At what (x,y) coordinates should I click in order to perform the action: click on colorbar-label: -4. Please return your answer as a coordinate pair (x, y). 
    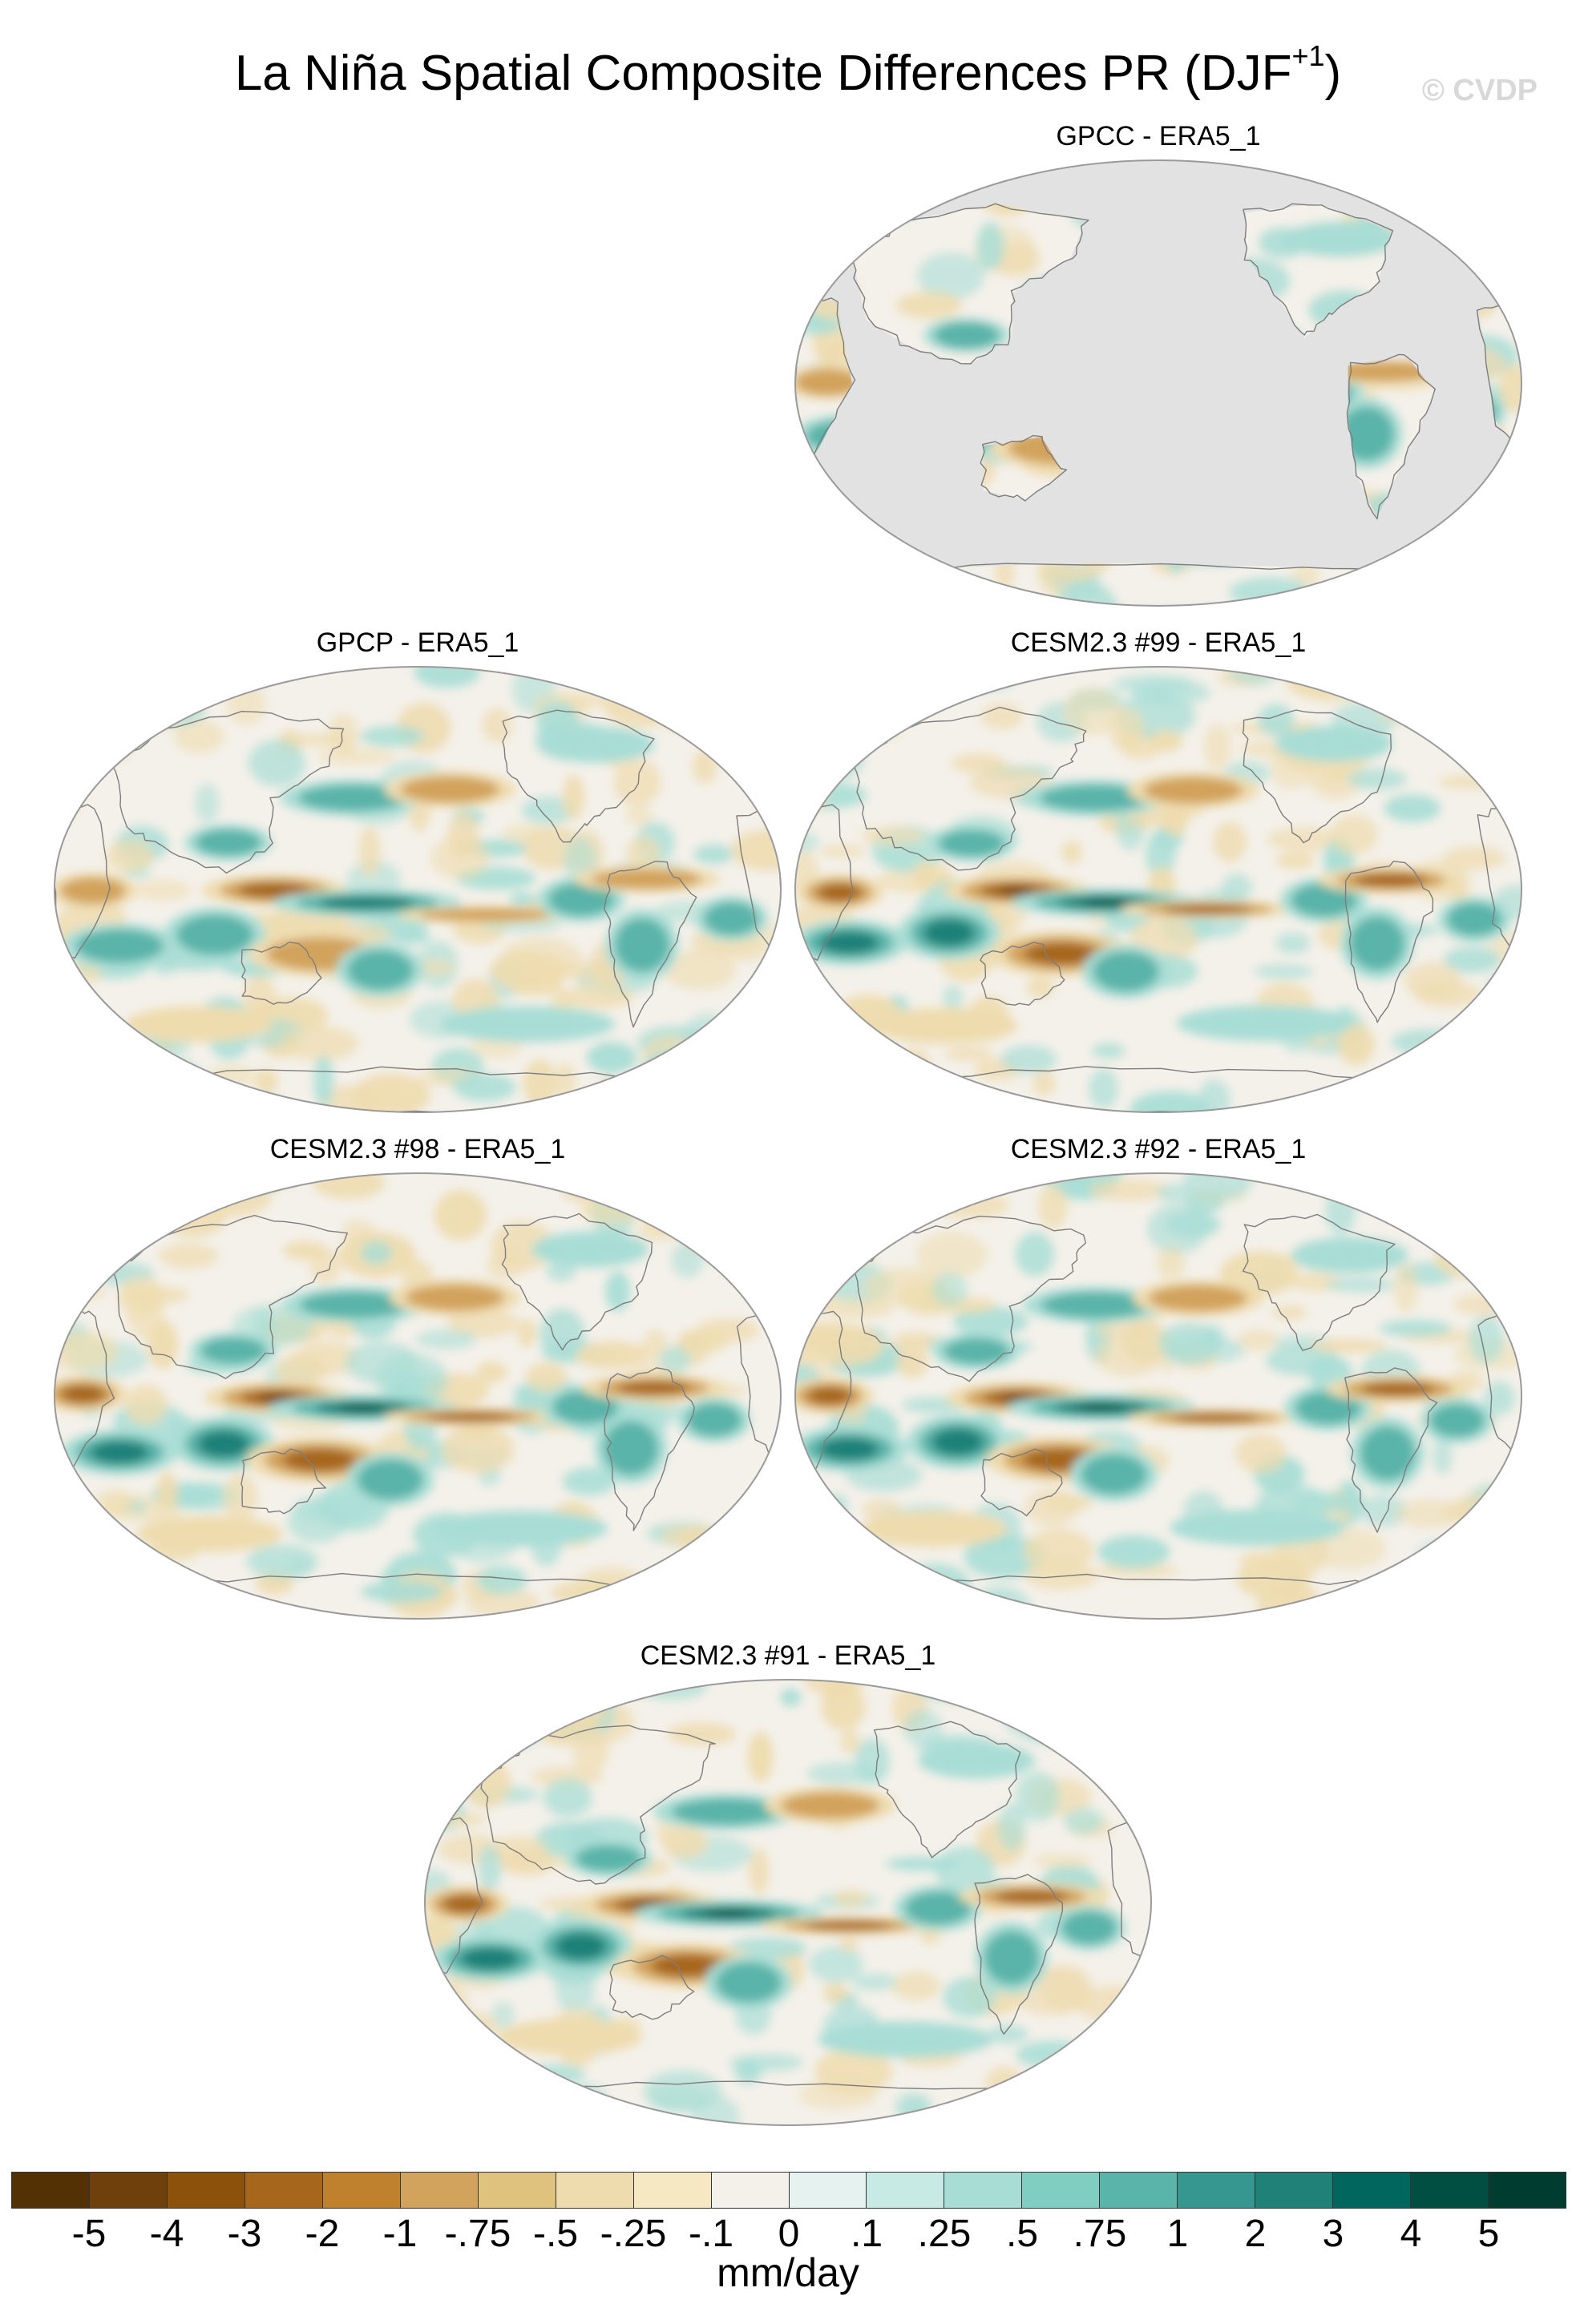
    Looking at the image, I should click on (166, 2234).